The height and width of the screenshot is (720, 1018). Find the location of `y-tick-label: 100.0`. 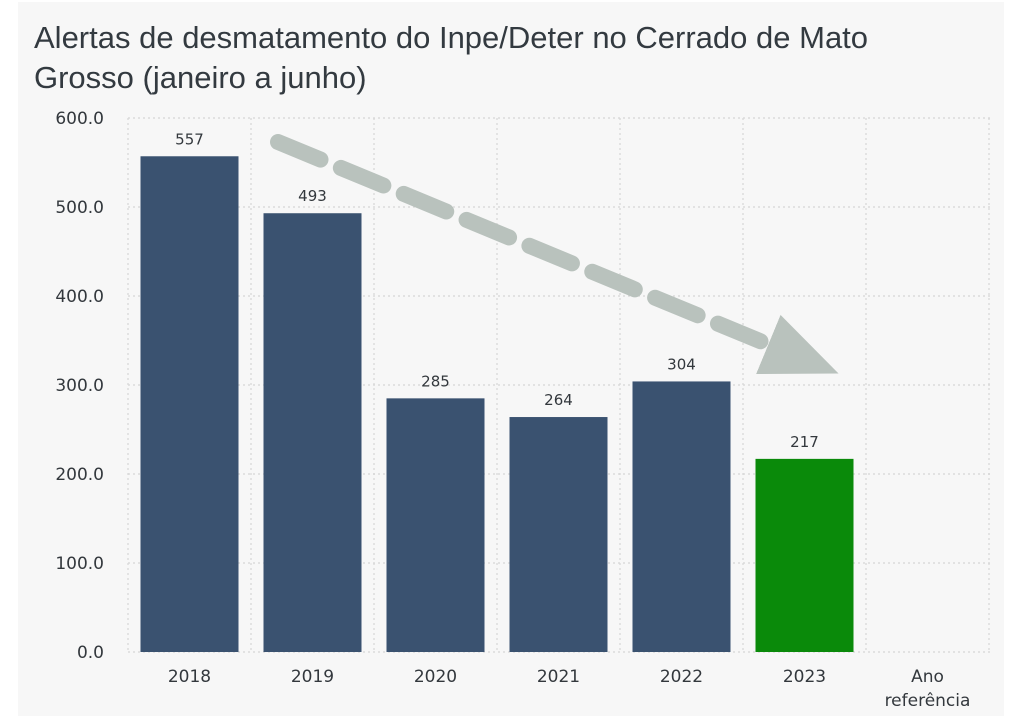

y-tick-label: 100.0 is located at coordinates (79, 564).